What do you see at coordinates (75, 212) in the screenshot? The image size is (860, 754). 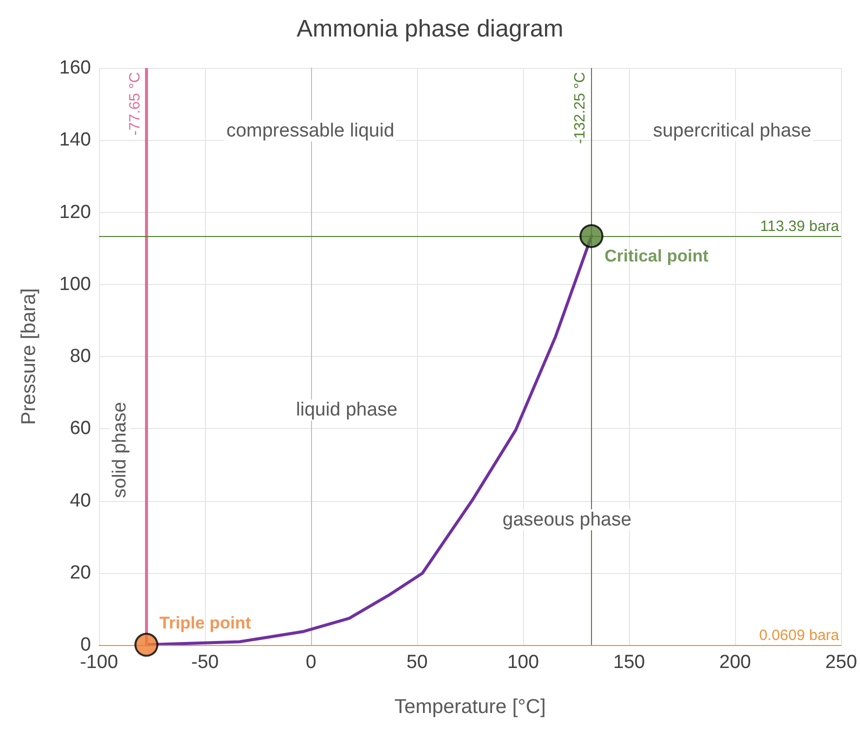 I see `y-tick-label: 120` at bounding box center [75, 212].